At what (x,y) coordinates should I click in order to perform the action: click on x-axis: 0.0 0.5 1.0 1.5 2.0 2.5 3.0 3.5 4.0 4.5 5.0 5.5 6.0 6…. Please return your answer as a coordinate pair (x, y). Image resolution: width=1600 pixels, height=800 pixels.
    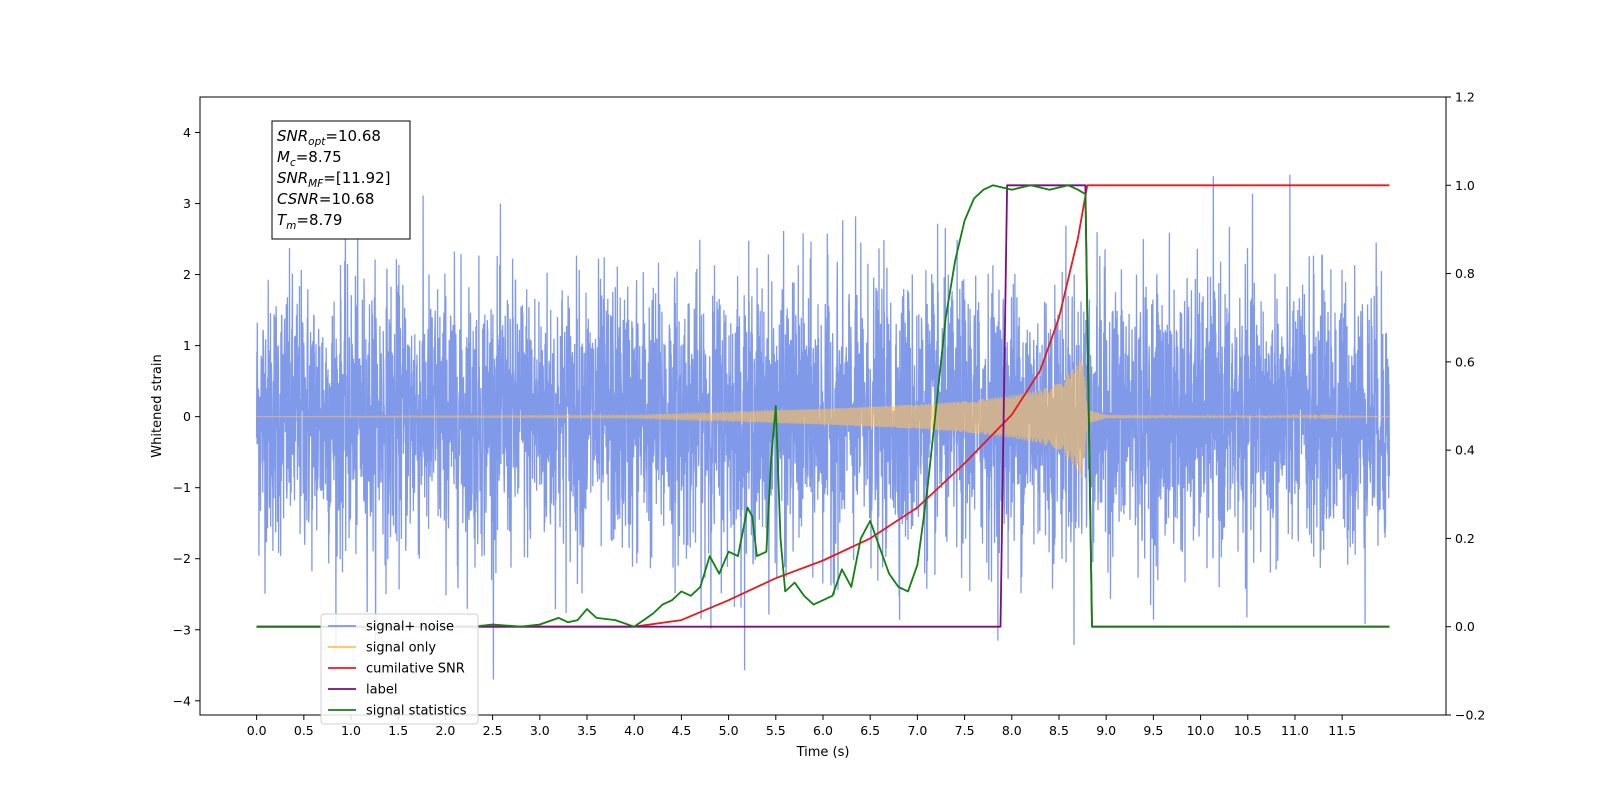
    Looking at the image, I should click on (801, 726).